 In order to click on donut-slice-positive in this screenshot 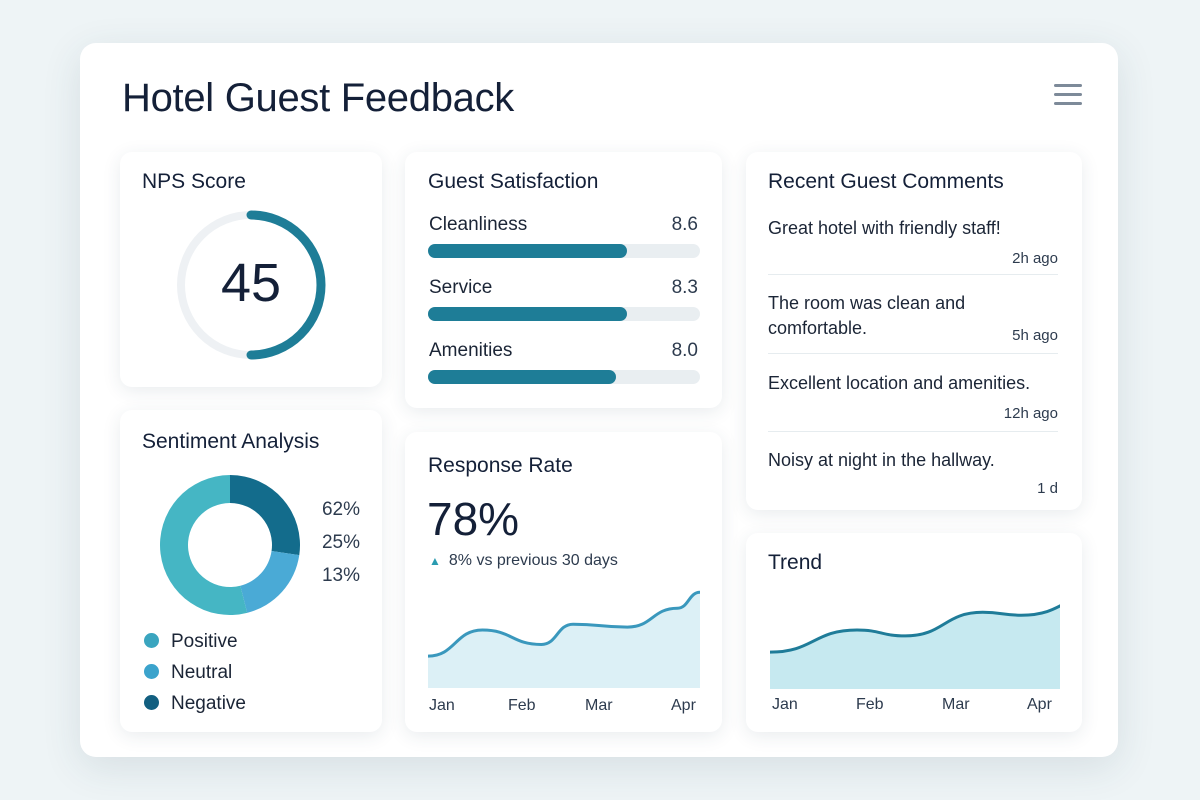, I will do `click(204, 545)`.